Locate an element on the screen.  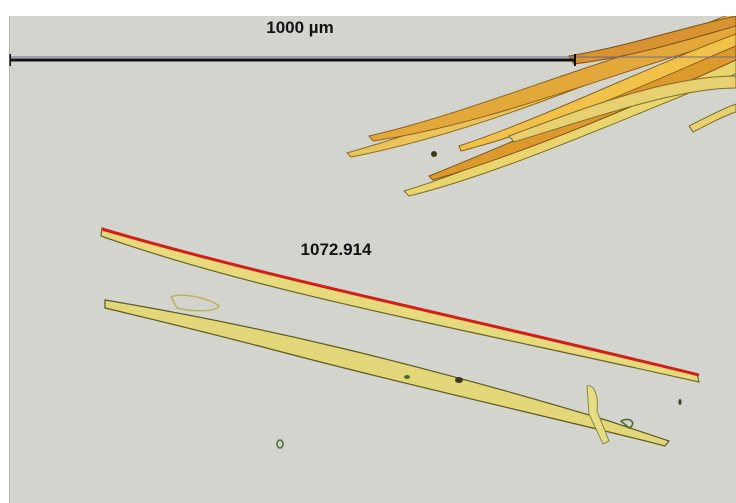
measurement-value: 1072.914 is located at coordinates (336, 249).